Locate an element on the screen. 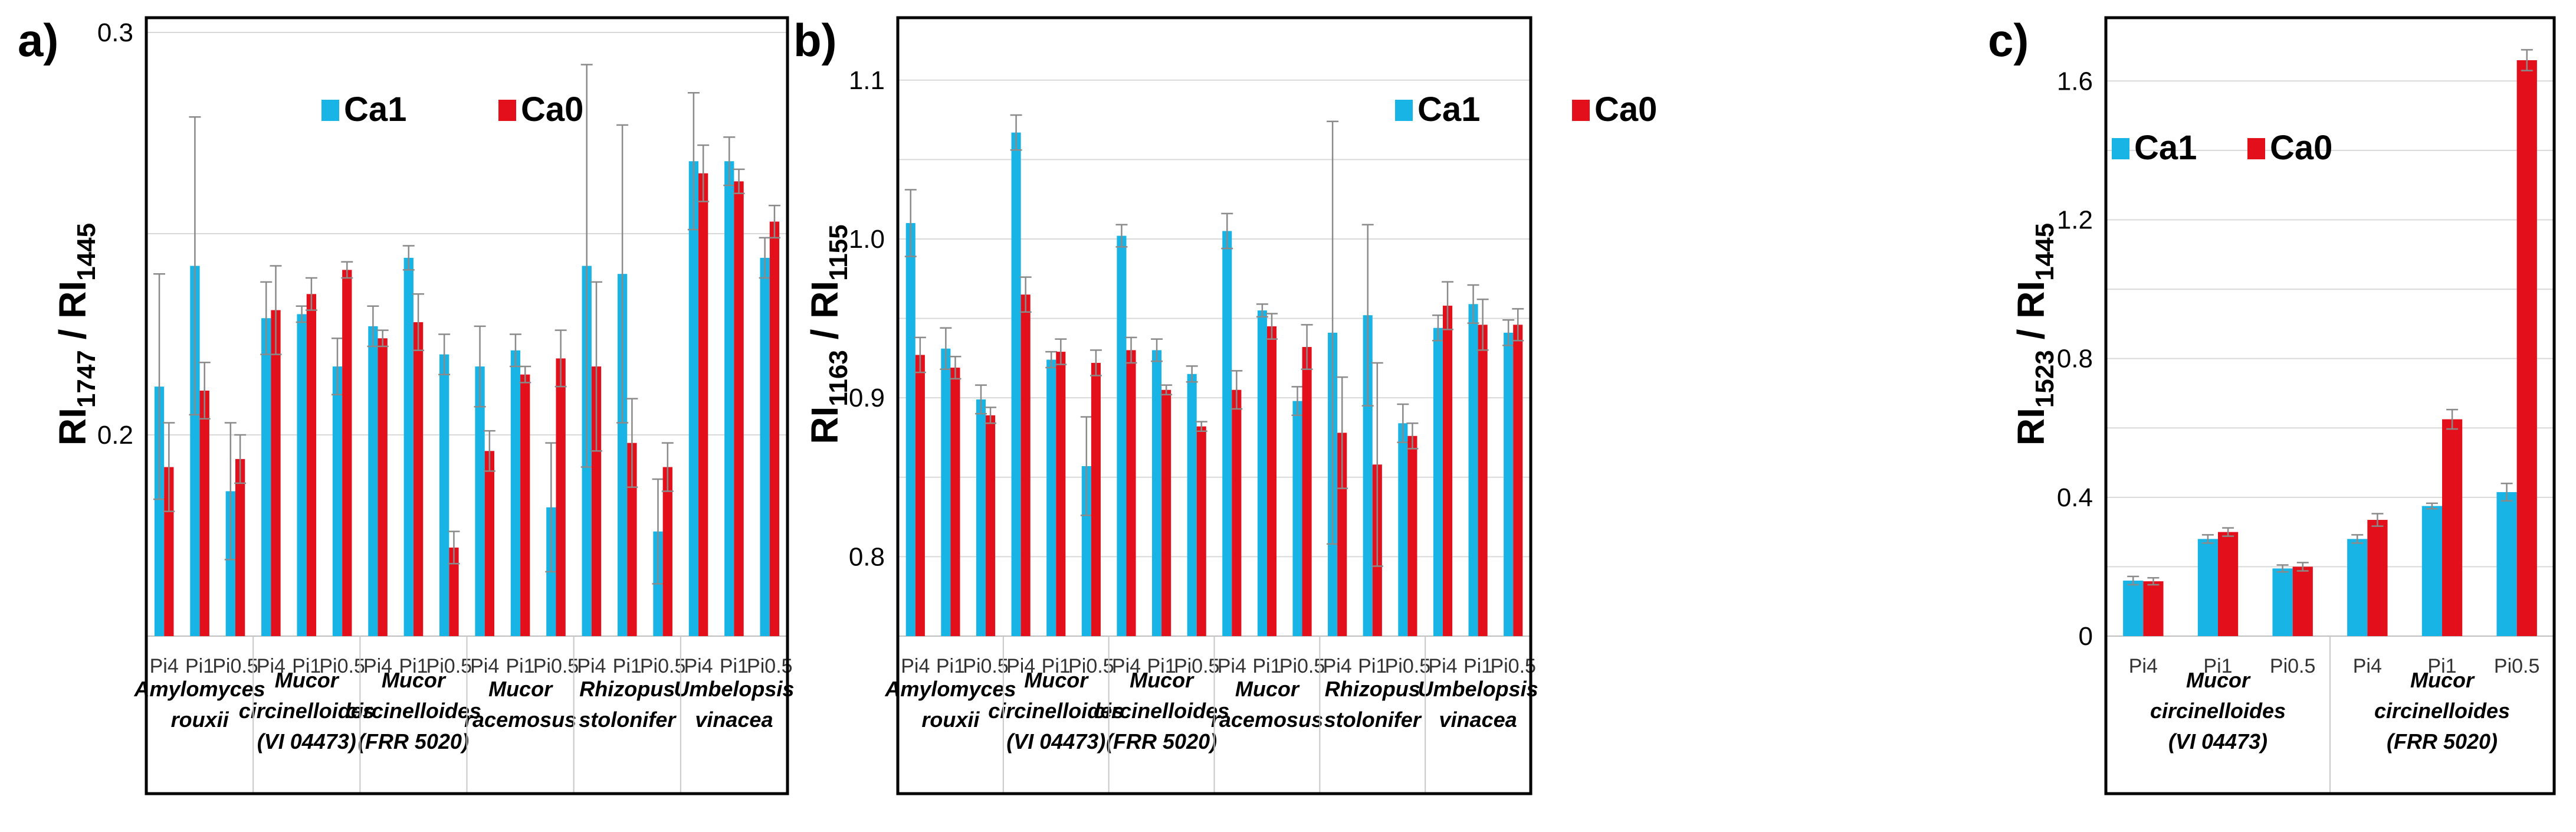 This screenshot has width=2576, height=832. y-tick-label: 1.0 is located at coordinates (867, 239).